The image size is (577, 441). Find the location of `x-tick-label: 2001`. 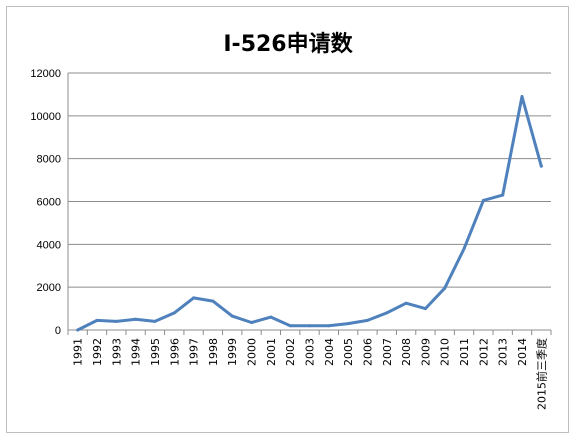

x-tick-label: 2001 is located at coordinates (271, 352).